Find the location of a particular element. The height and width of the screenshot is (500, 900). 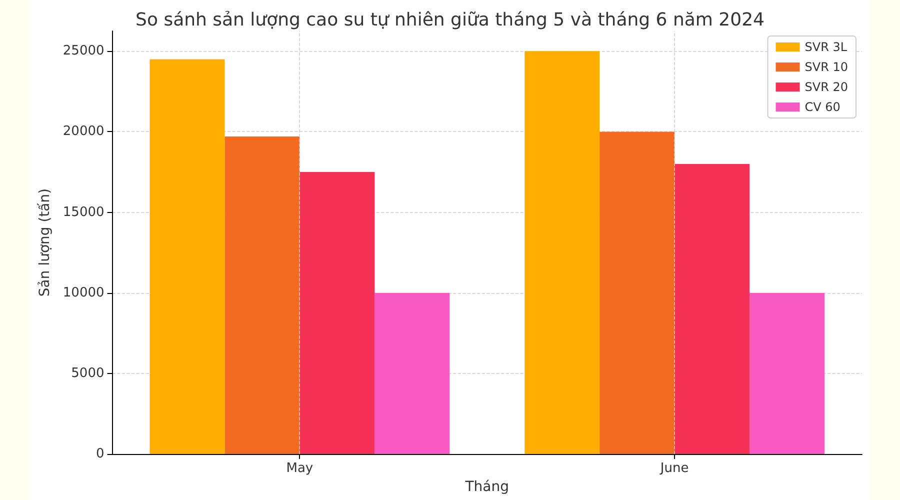

y-tick-label: 25000 is located at coordinates (83, 51).